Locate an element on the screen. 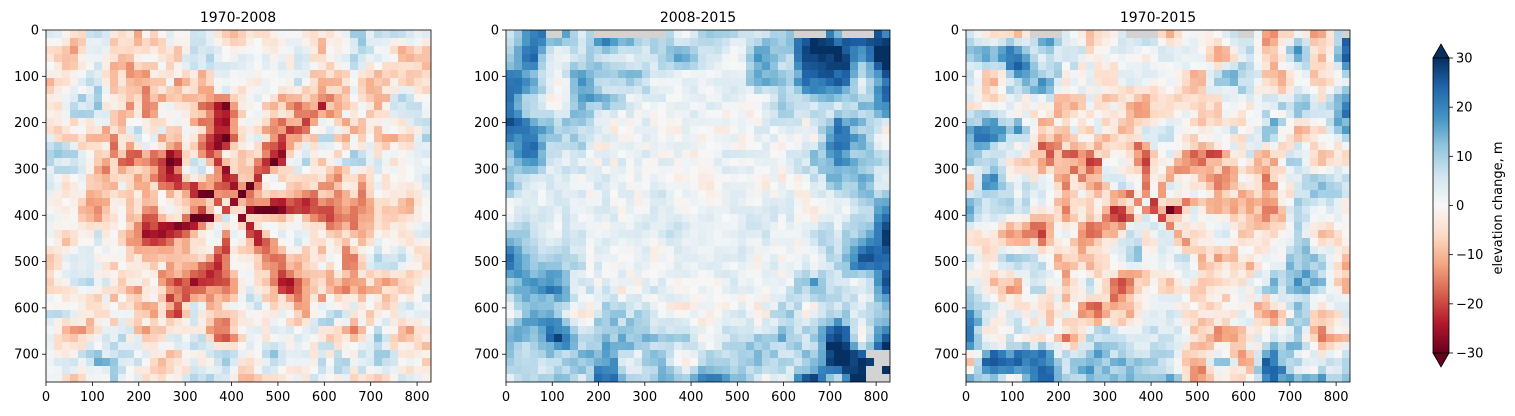 Image resolution: width=1515 pixels, height=416 pixels. x-tick-label: 200 is located at coordinates (598, 397).